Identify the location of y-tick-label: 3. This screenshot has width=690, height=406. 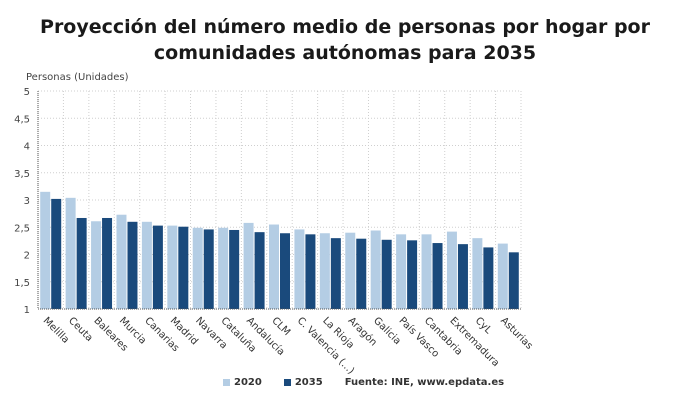
(27, 201).